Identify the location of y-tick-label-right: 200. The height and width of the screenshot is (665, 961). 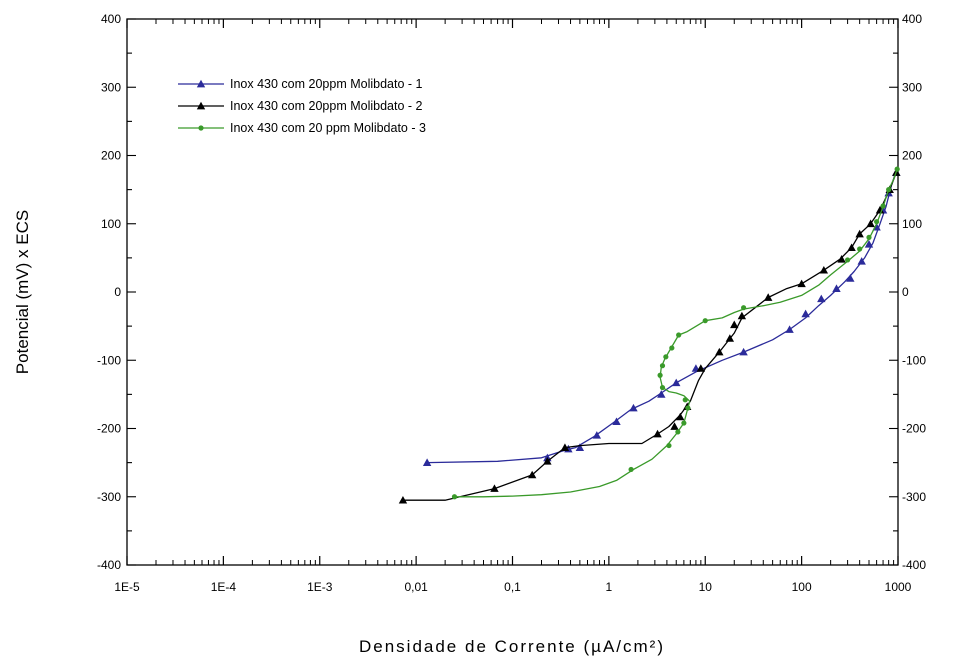
(912, 156).